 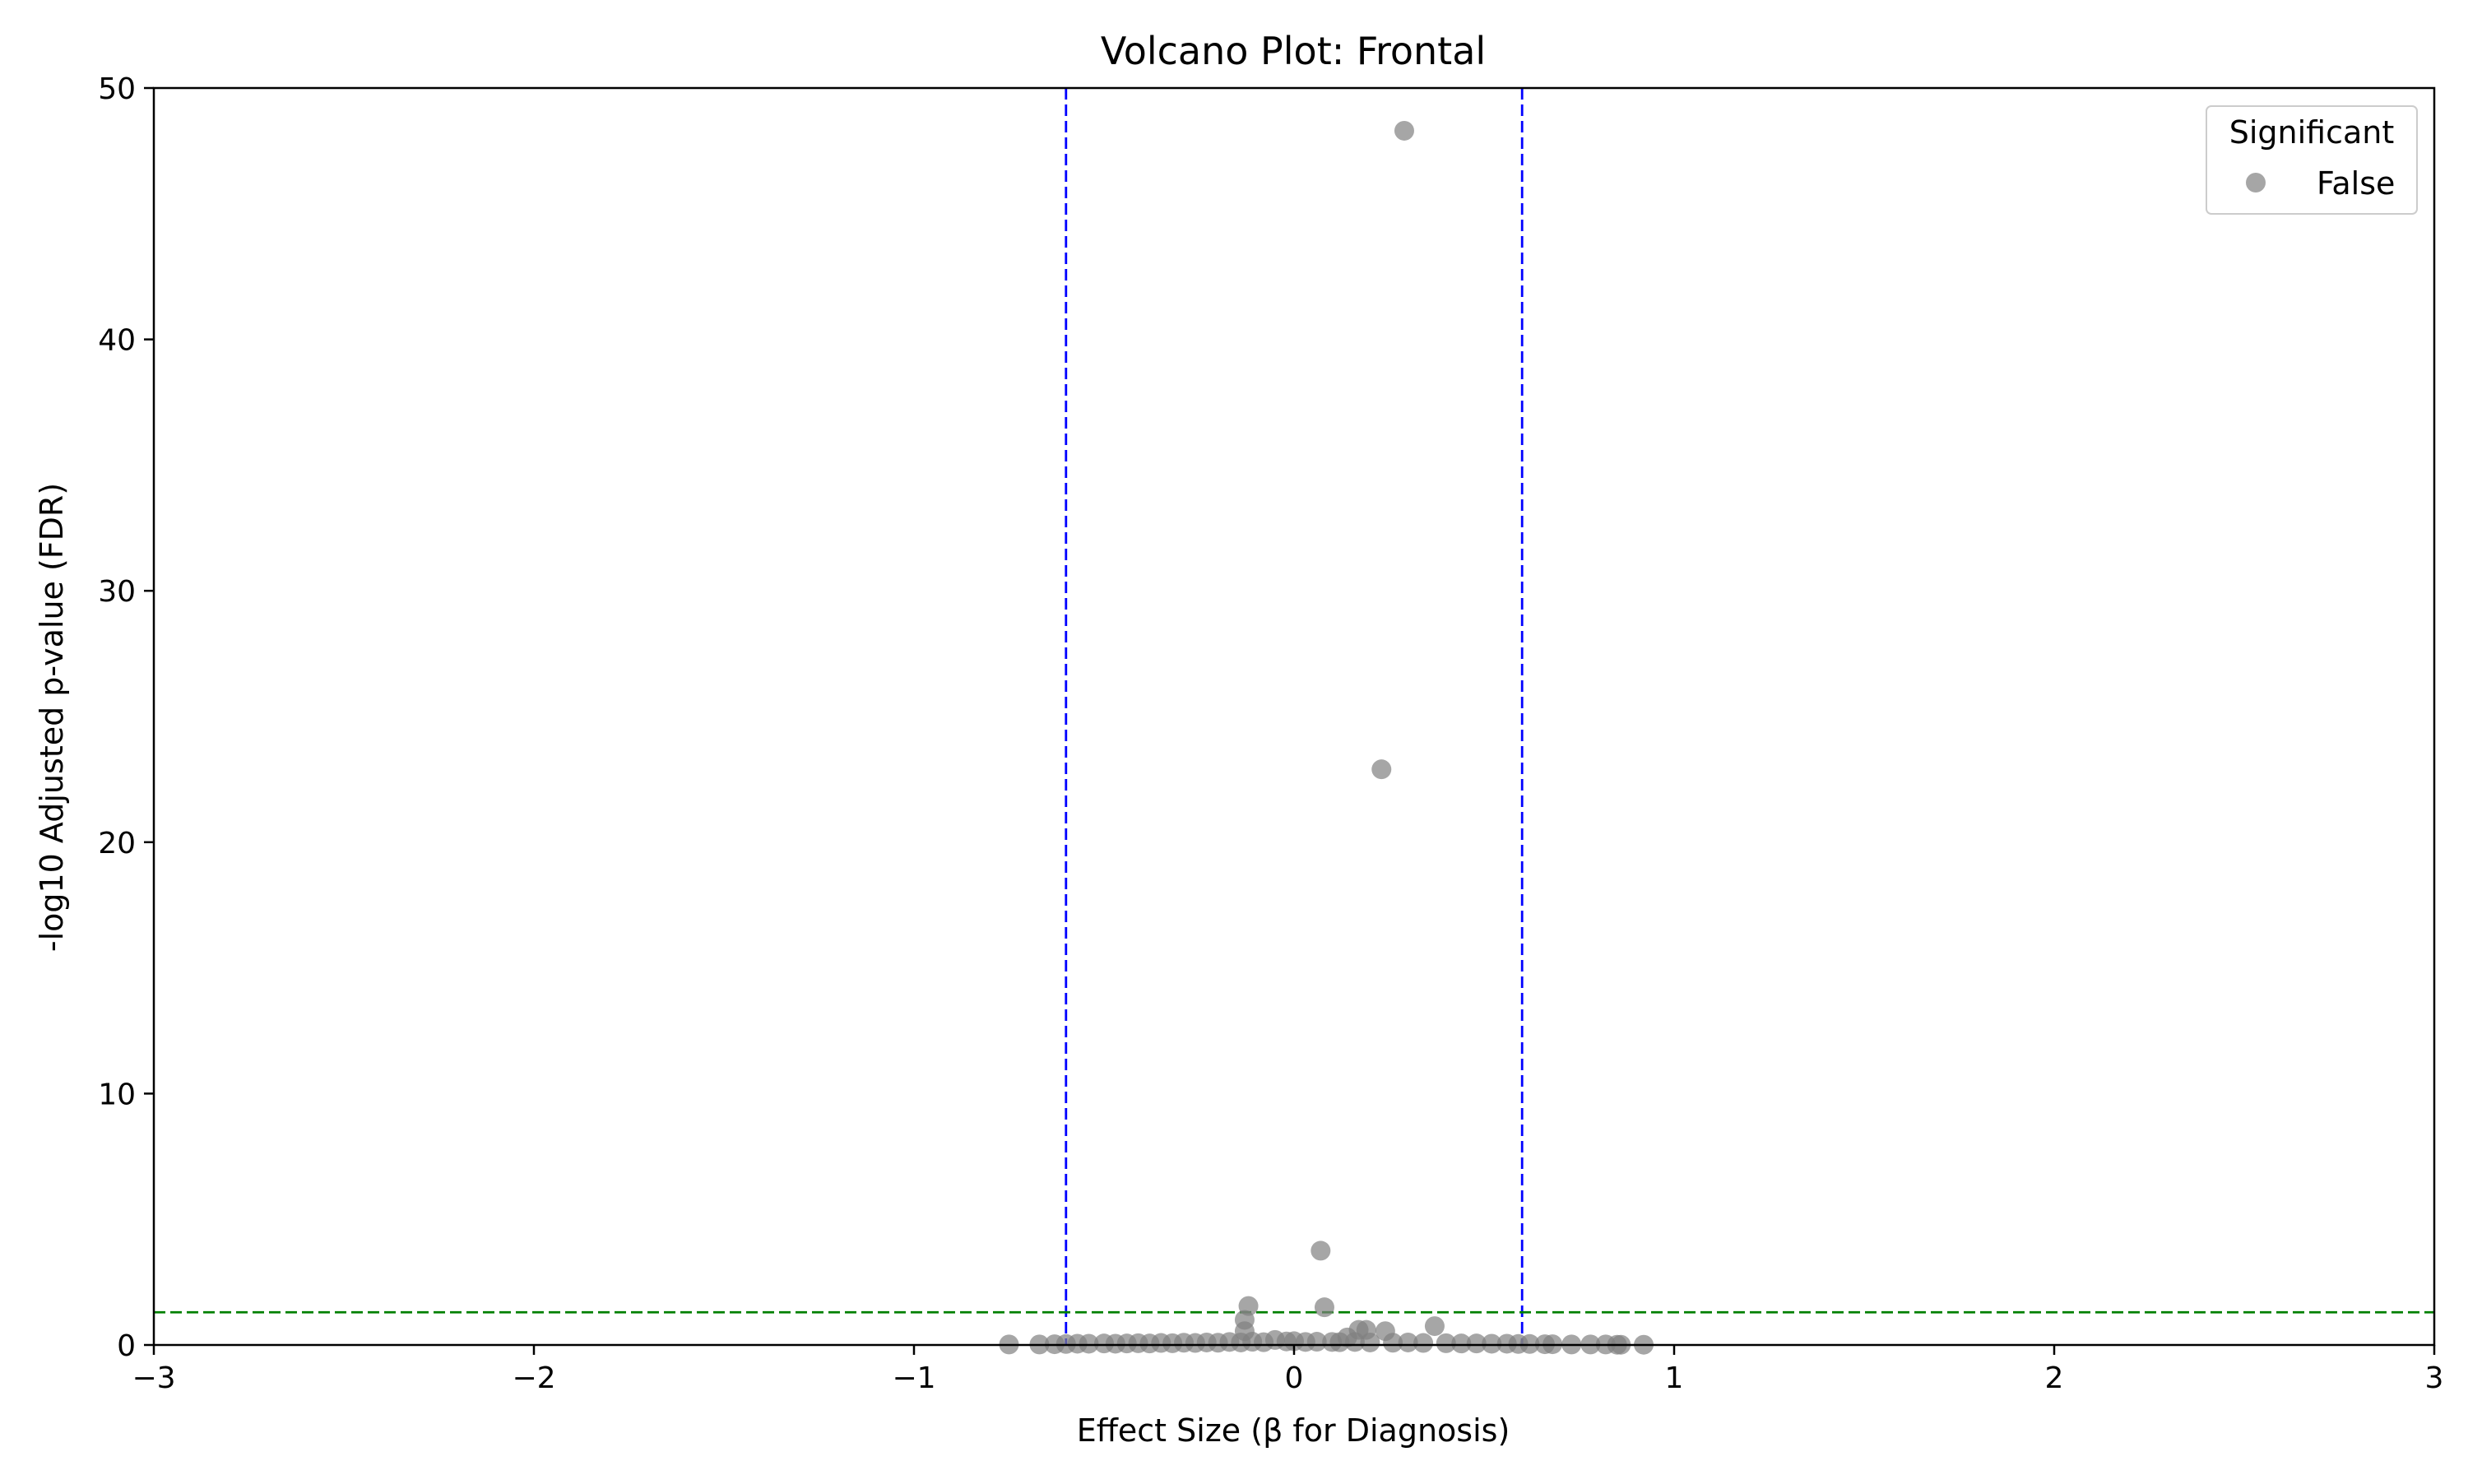 What do you see at coordinates (2356, 183) in the screenshot?
I see `legend-label-false: False` at bounding box center [2356, 183].